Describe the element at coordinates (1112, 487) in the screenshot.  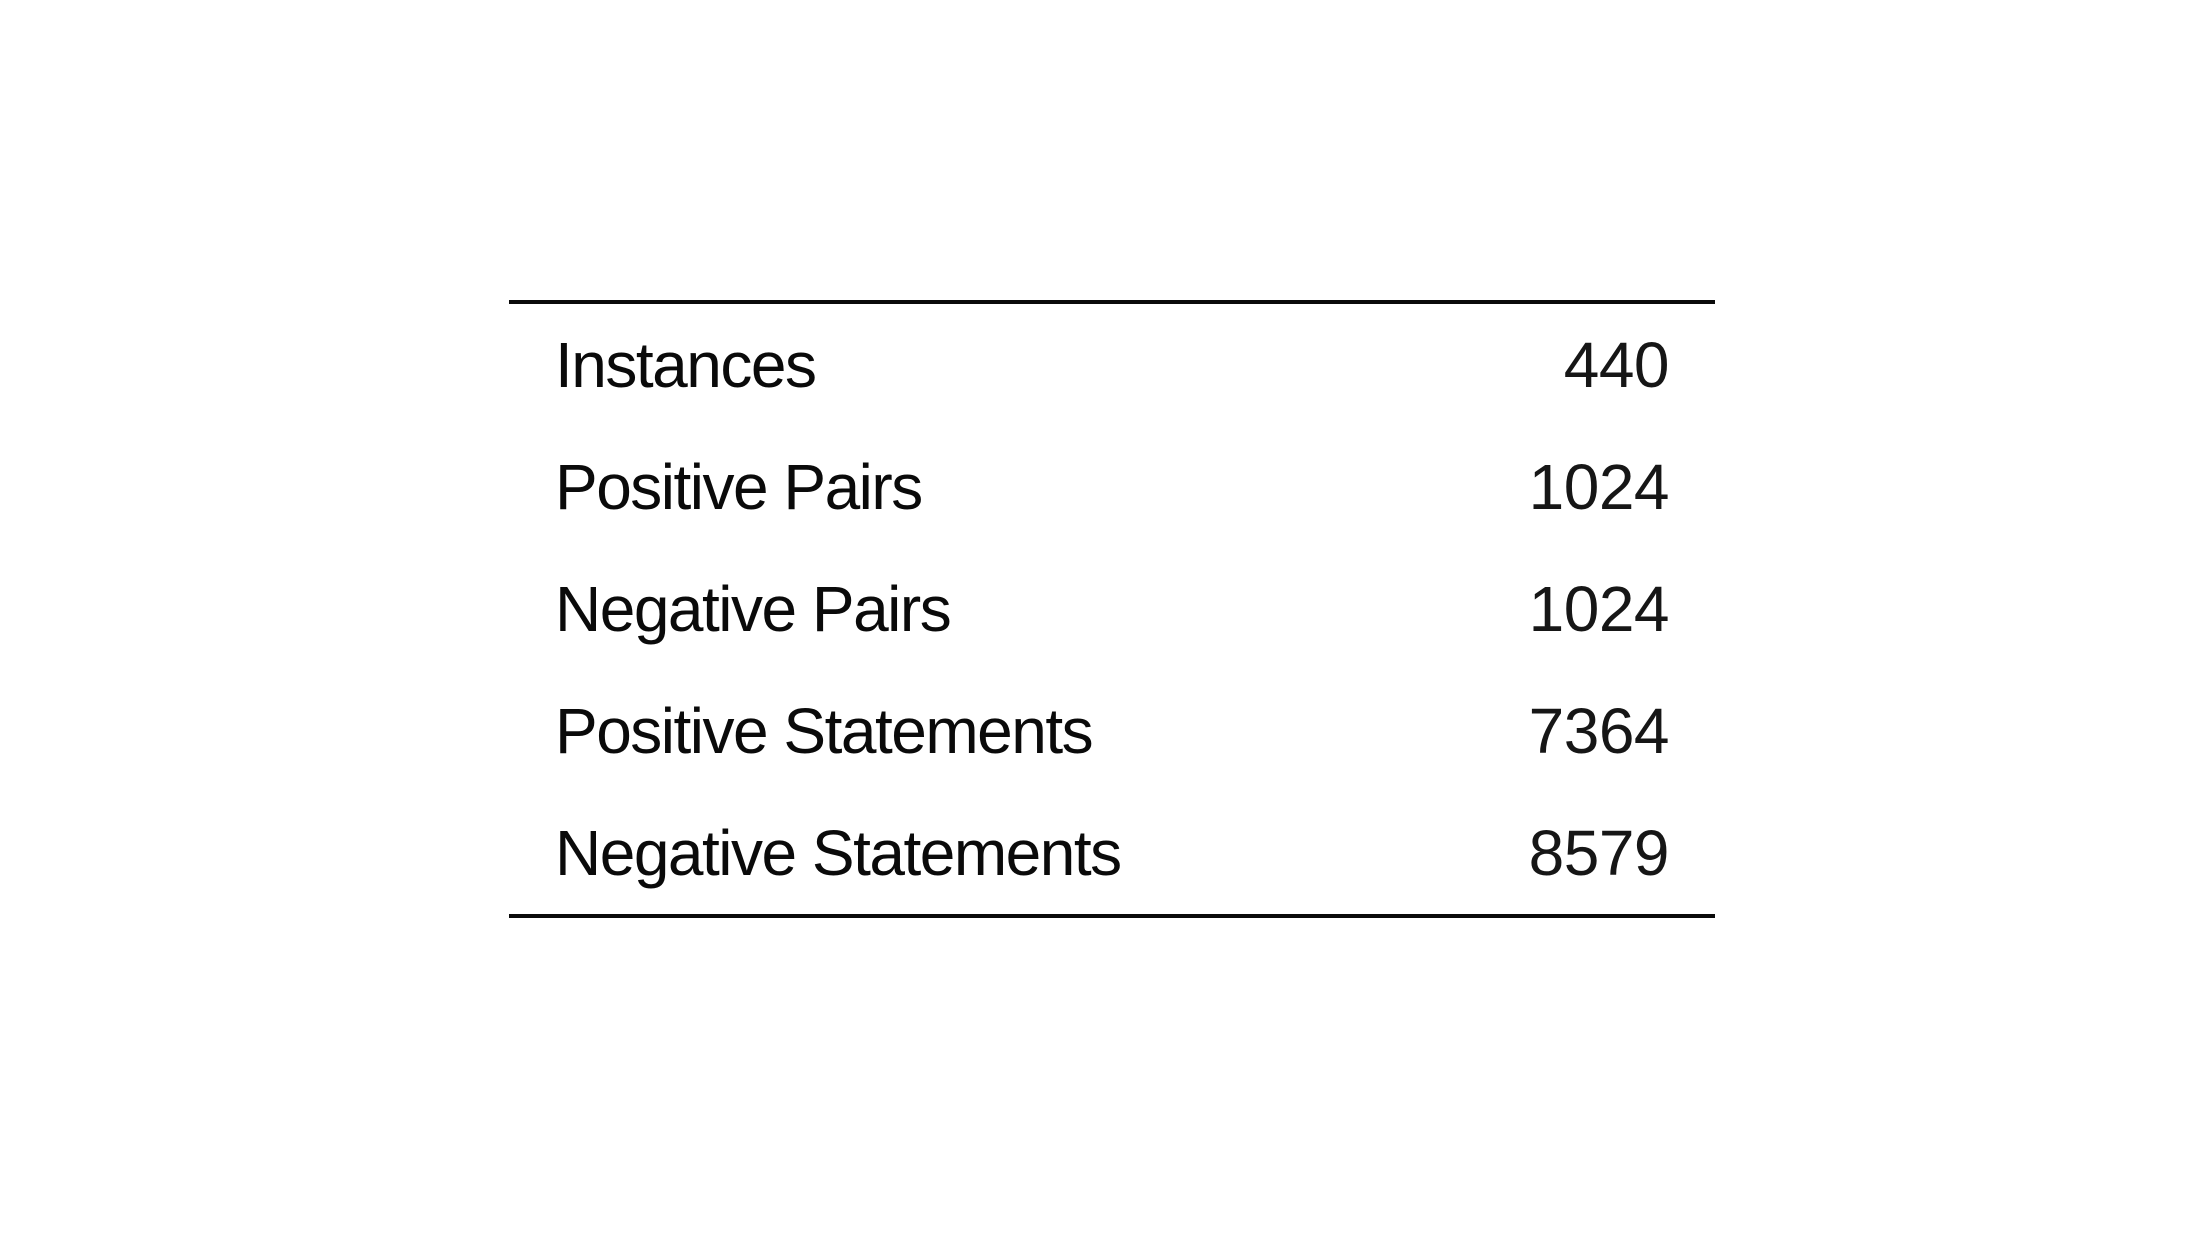
I see `table-row: Positive Pairs 1024` at that location.